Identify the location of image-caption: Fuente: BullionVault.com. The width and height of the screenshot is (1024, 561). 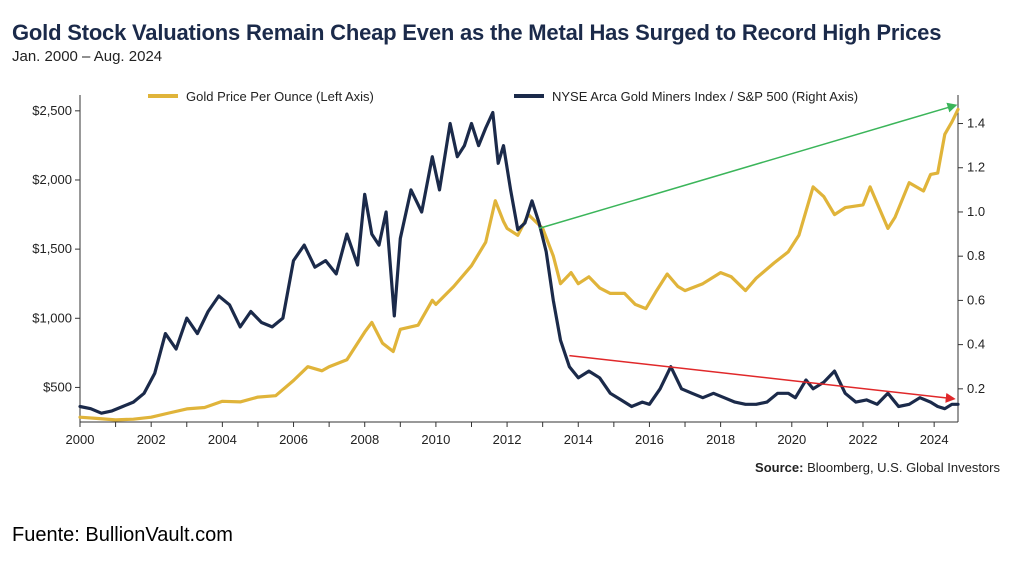
(122, 535).